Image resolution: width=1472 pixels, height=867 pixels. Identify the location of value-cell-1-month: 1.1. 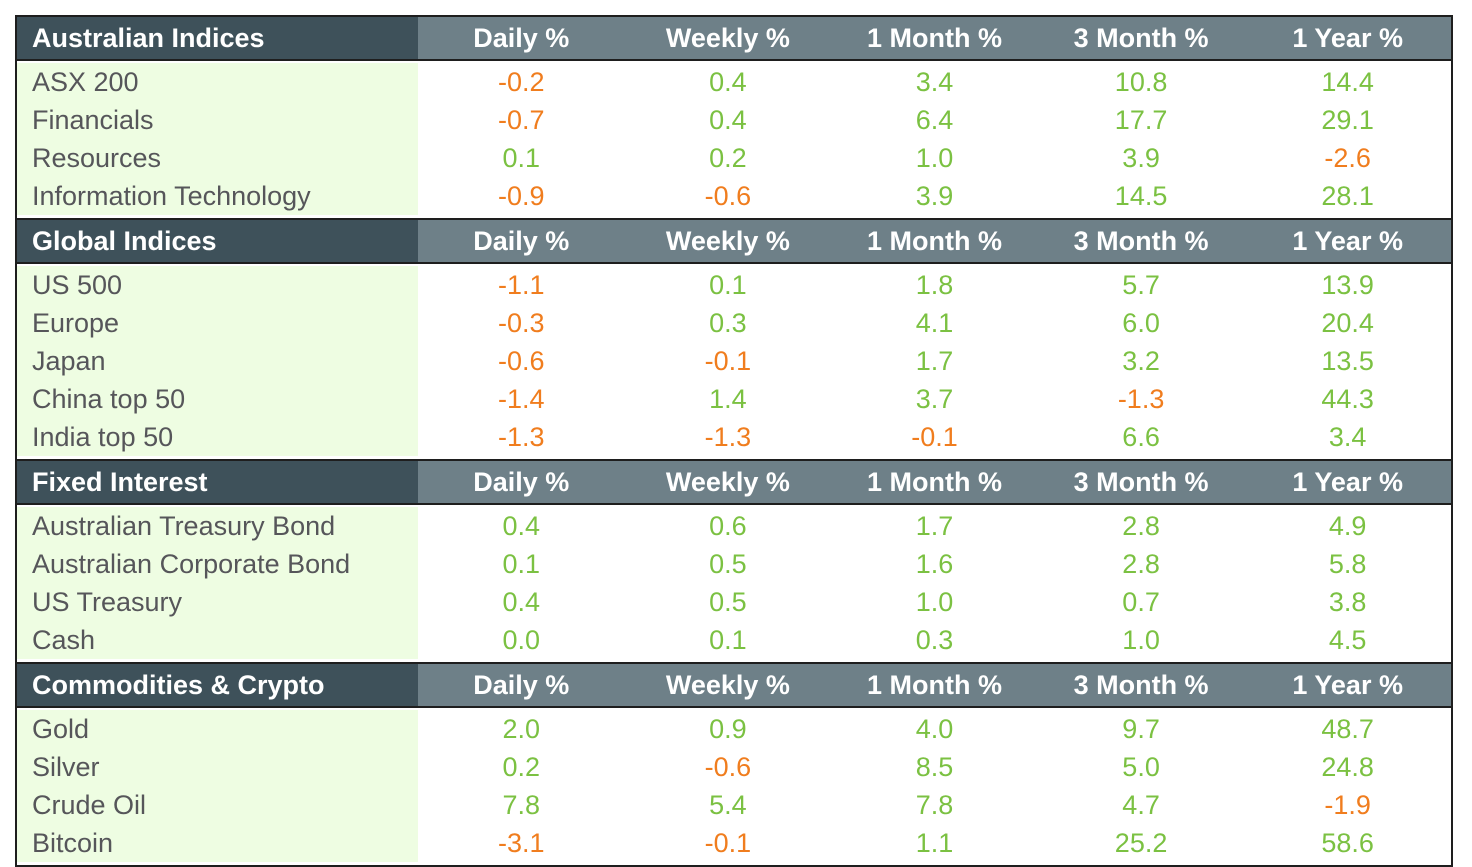
(934, 843).